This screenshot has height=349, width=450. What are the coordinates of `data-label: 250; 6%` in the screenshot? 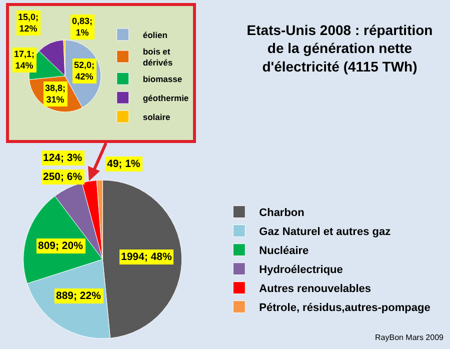 It's located at (63, 177).